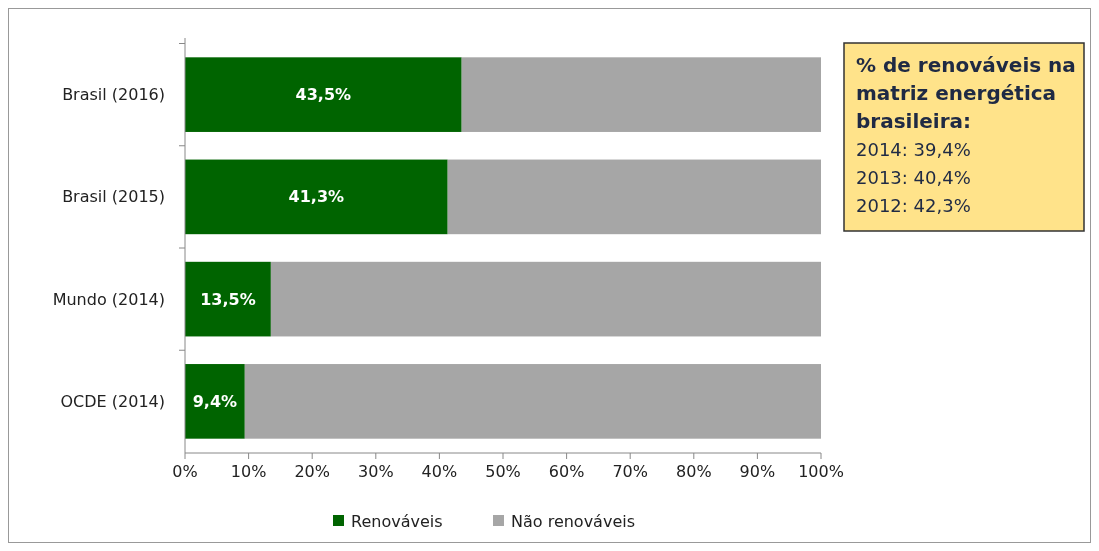 The width and height of the screenshot is (1099, 551). I want to click on y-tick-label: OCDE (2014), so click(112, 401).